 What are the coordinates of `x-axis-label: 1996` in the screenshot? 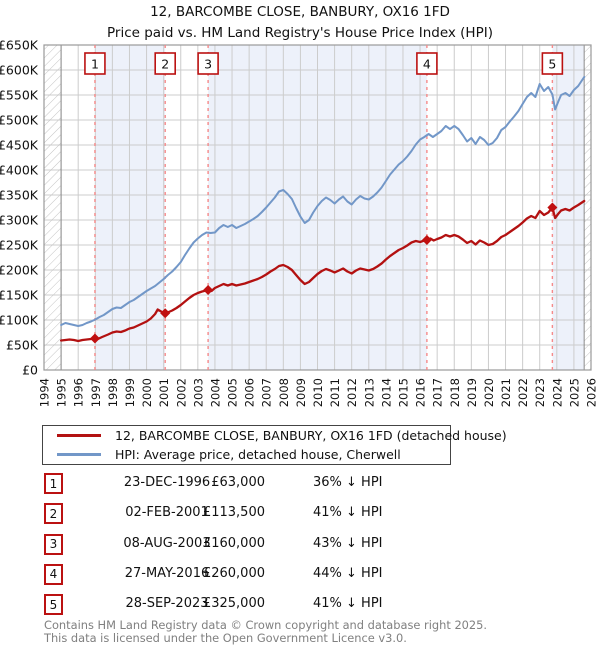 It's located at (79, 392).